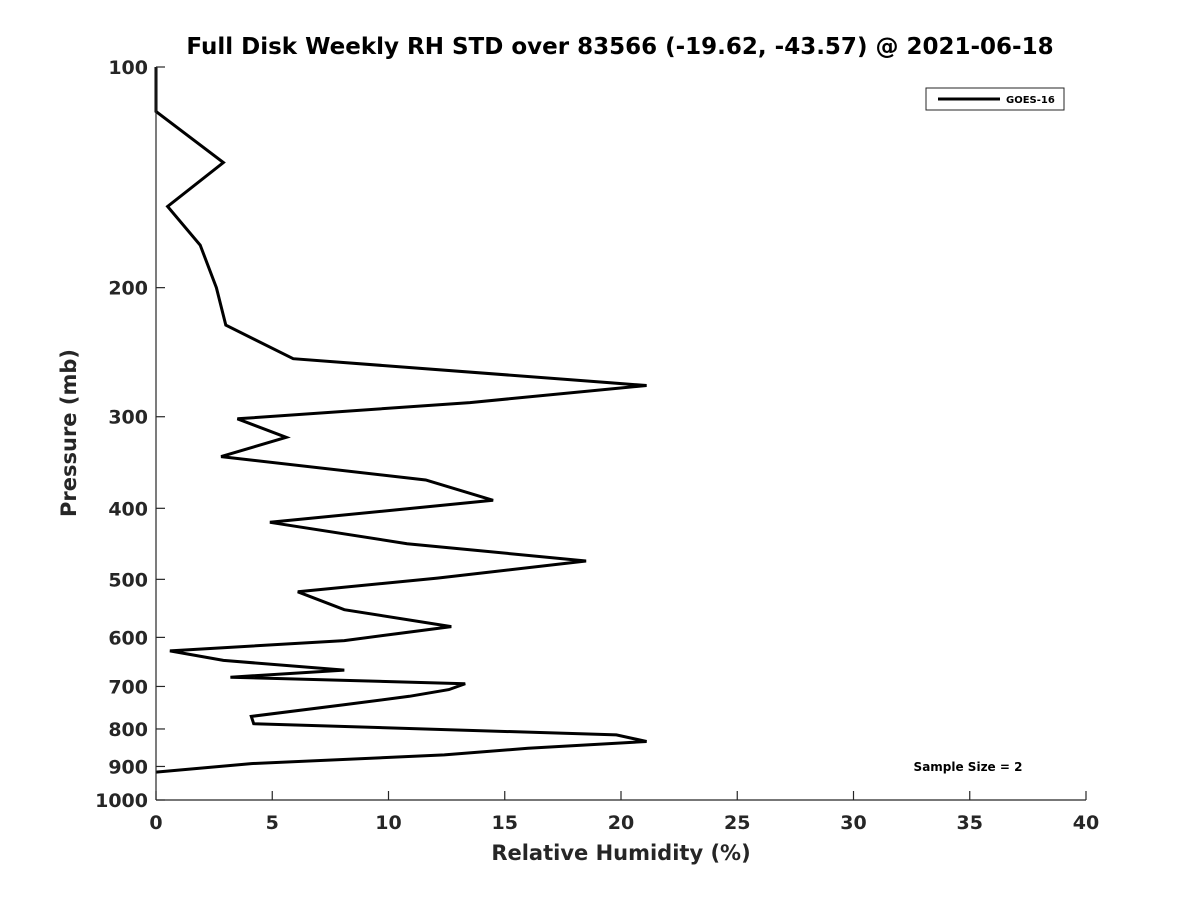 The width and height of the screenshot is (1200, 900). I want to click on y-axis-ticks: 100 200 300 400 500 600 700 800 900 1000, so click(130, 434).